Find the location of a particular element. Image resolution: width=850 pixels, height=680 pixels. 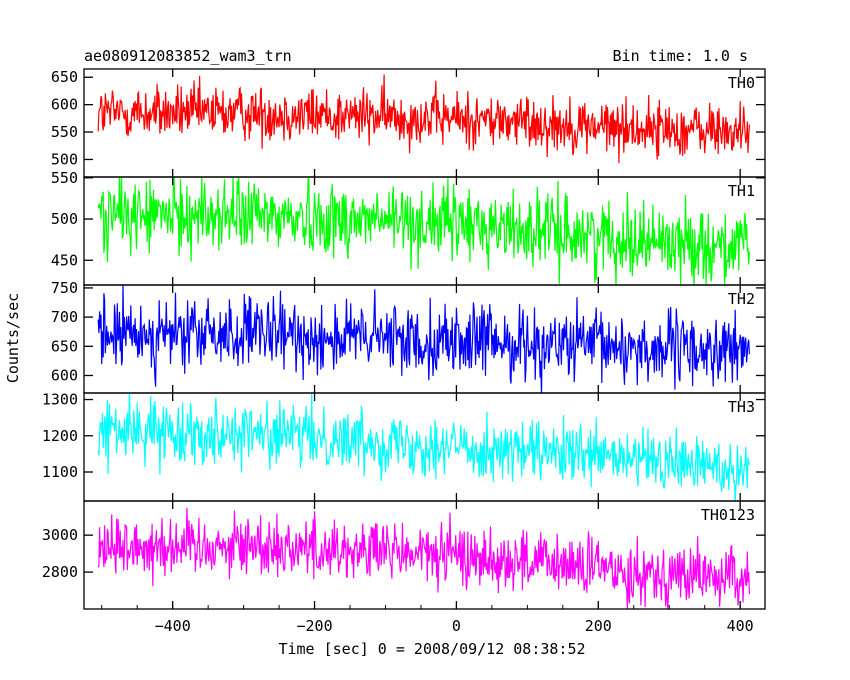

x-axis: −400 −200 0 200 400 is located at coordinates (427, 620).